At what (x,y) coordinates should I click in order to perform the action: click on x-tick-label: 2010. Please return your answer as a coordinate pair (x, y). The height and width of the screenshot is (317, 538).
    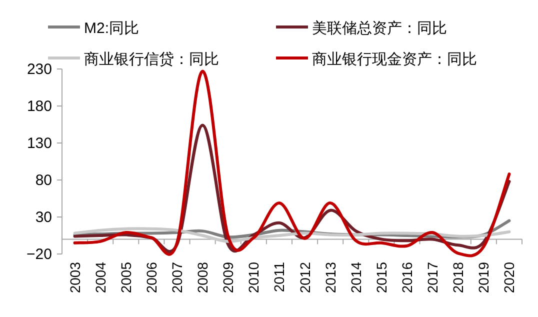
    Looking at the image, I should click on (254, 278).